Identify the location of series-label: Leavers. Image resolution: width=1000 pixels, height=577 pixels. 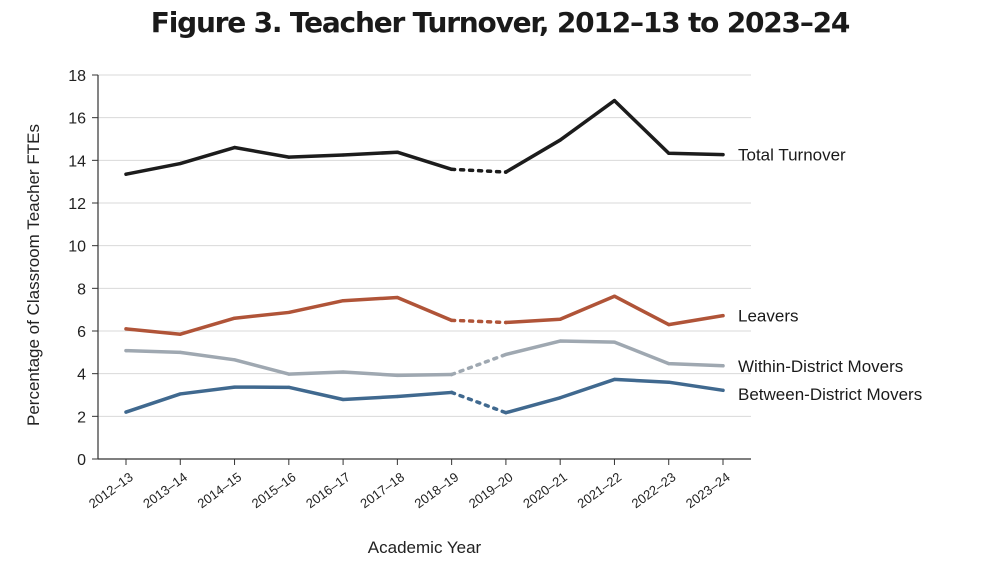
(768, 316).